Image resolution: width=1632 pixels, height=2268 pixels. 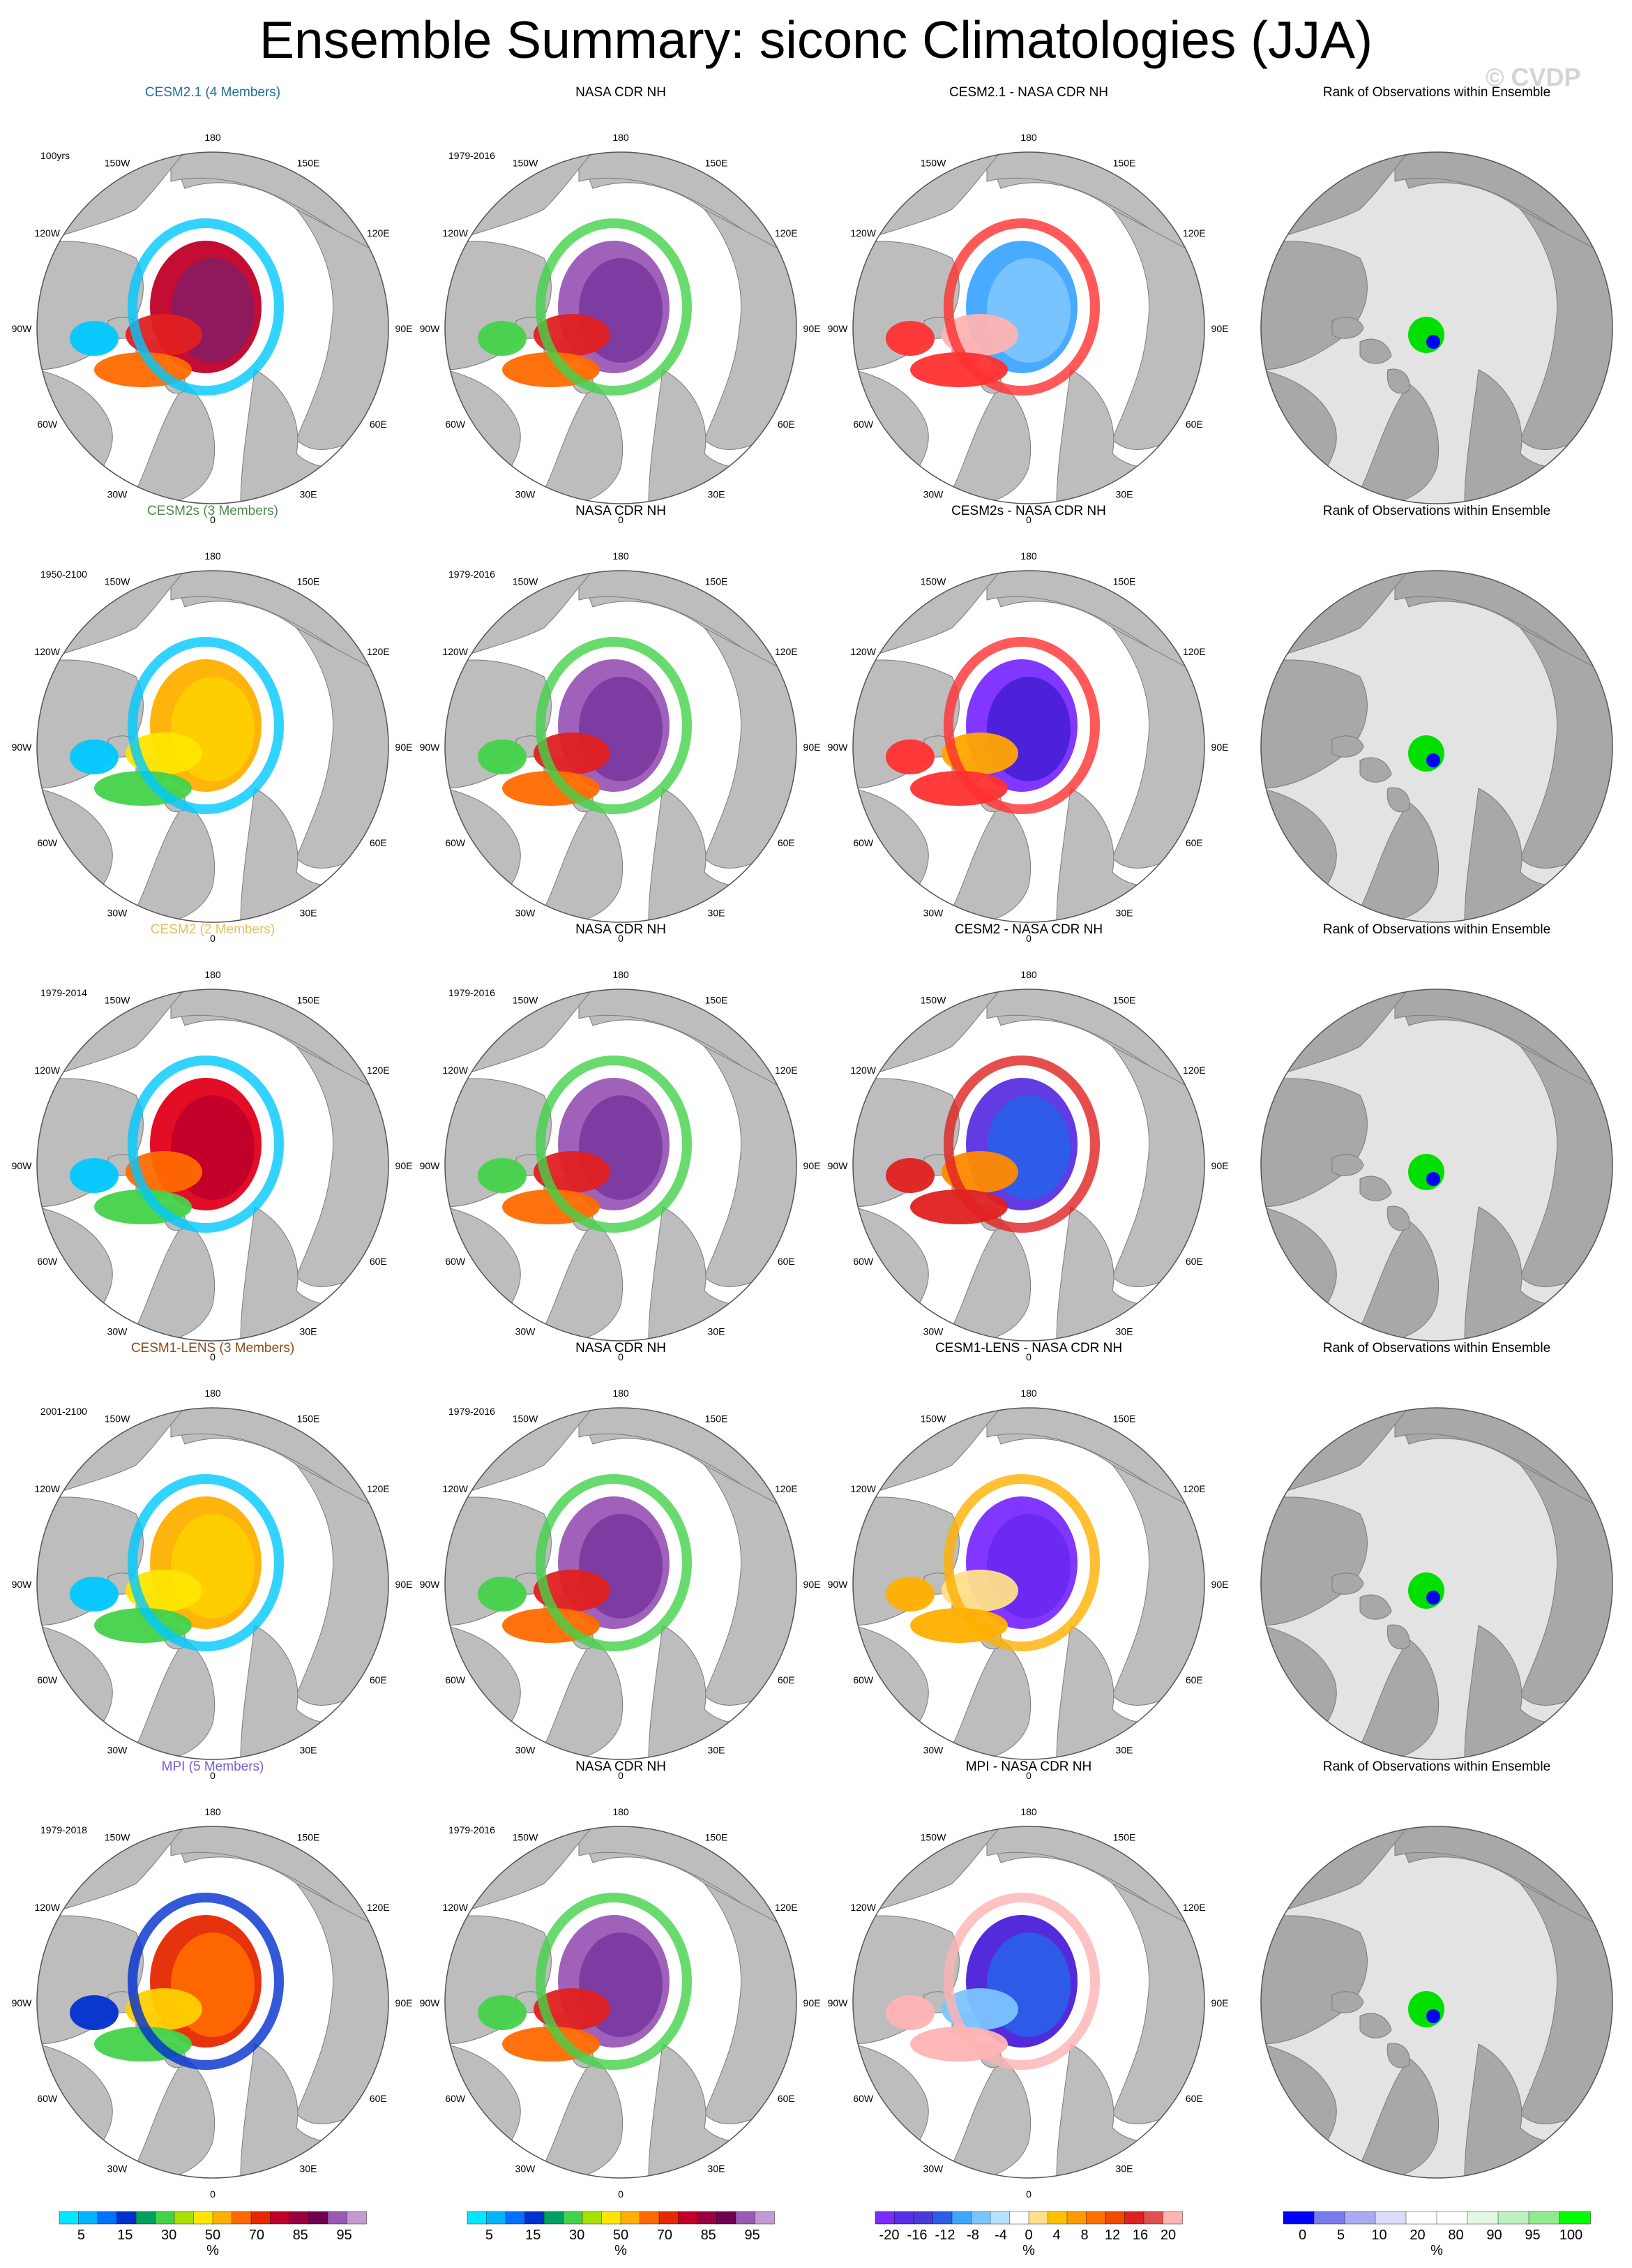 What do you see at coordinates (1570, 2235) in the screenshot?
I see `colorbar-tick-label: 100` at bounding box center [1570, 2235].